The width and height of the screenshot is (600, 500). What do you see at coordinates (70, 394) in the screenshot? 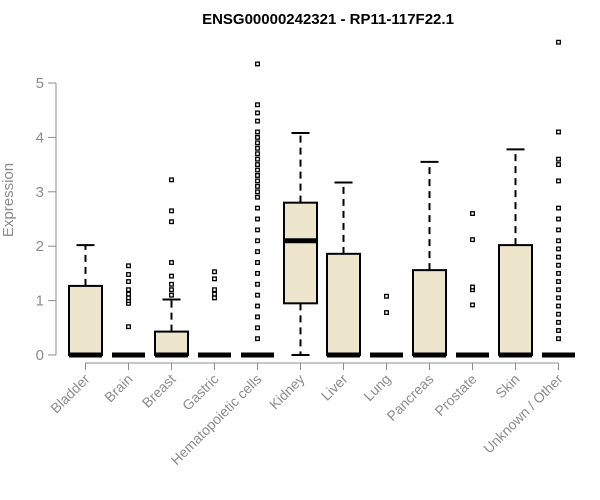
I see `x-tick-label: Bladder` at bounding box center [70, 394].